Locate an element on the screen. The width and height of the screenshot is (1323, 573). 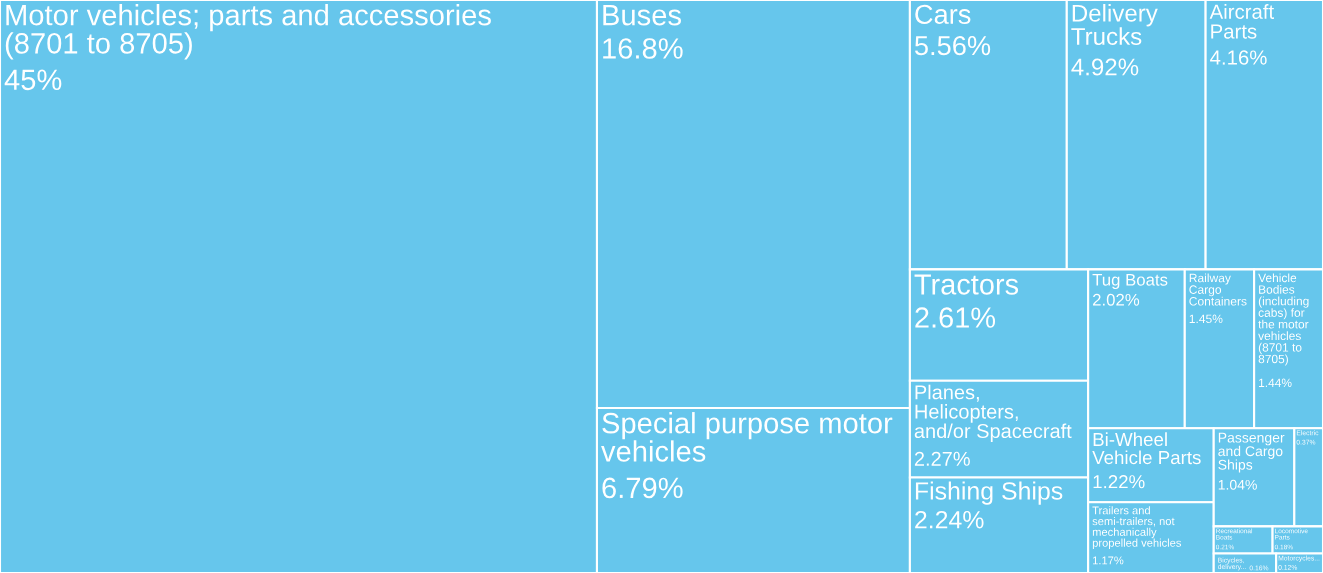
category-label: Tractors is located at coordinates (966, 284).